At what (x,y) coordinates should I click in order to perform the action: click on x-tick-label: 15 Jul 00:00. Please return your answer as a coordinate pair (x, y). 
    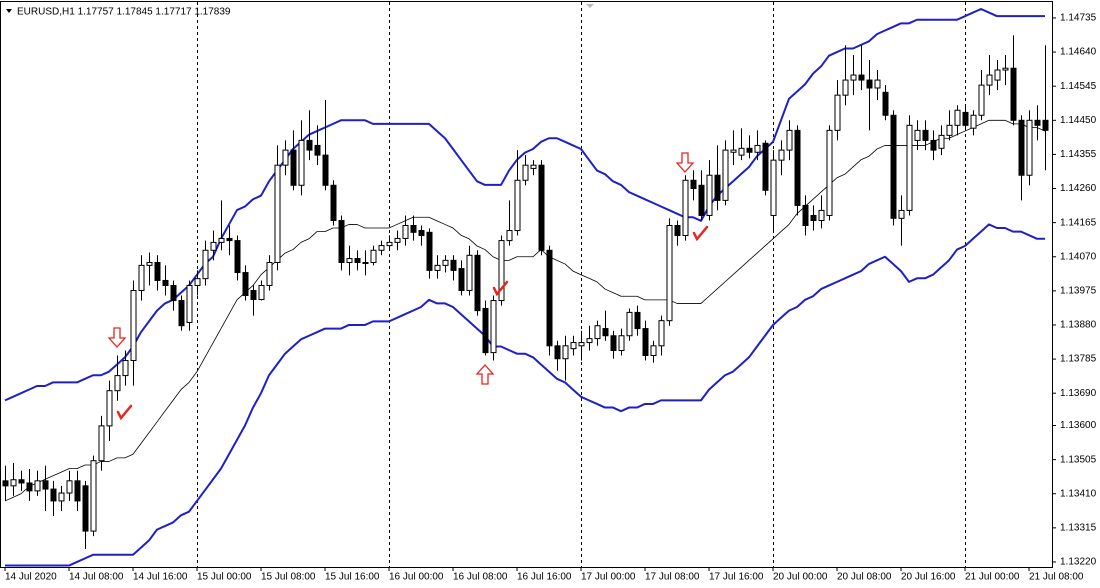
    Looking at the image, I should click on (224, 577).